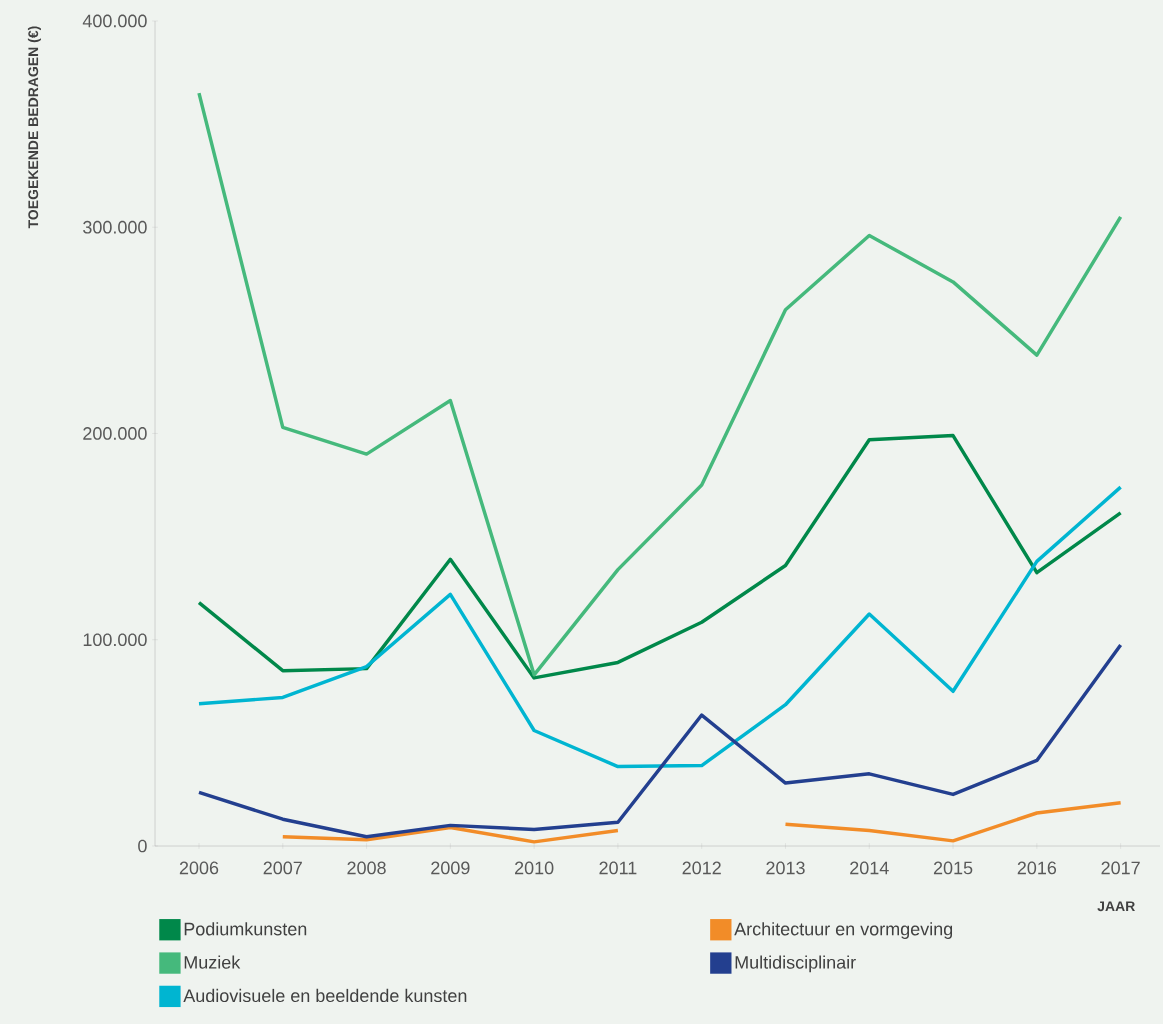 The height and width of the screenshot is (1024, 1163). I want to click on x-tick-label: 2010, so click(534, 868).